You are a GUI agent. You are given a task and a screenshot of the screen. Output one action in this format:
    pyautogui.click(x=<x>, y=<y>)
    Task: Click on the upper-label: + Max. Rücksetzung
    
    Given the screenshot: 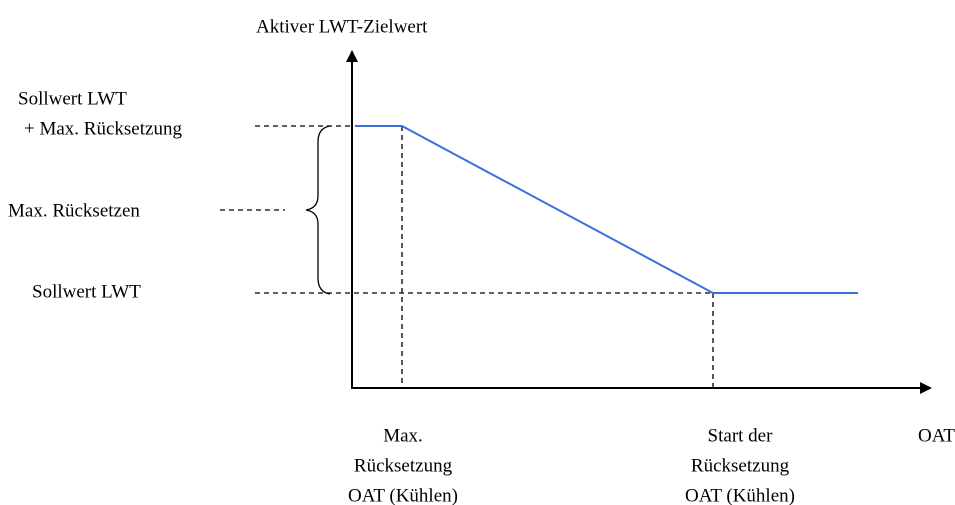 What is the action you would take?
    pyautogui.click(x=103, y=128)
    